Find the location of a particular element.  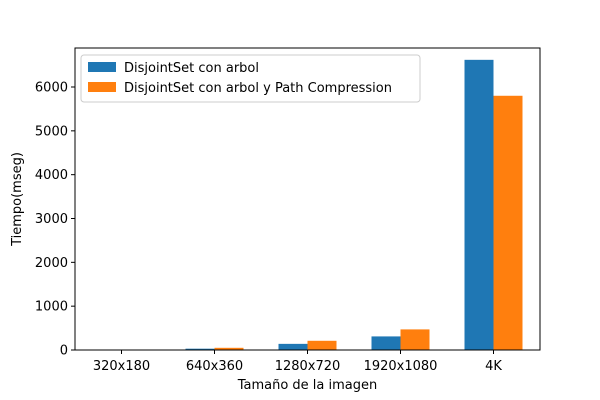

y-tick-label: 0 is located at coordinates (64, 351).